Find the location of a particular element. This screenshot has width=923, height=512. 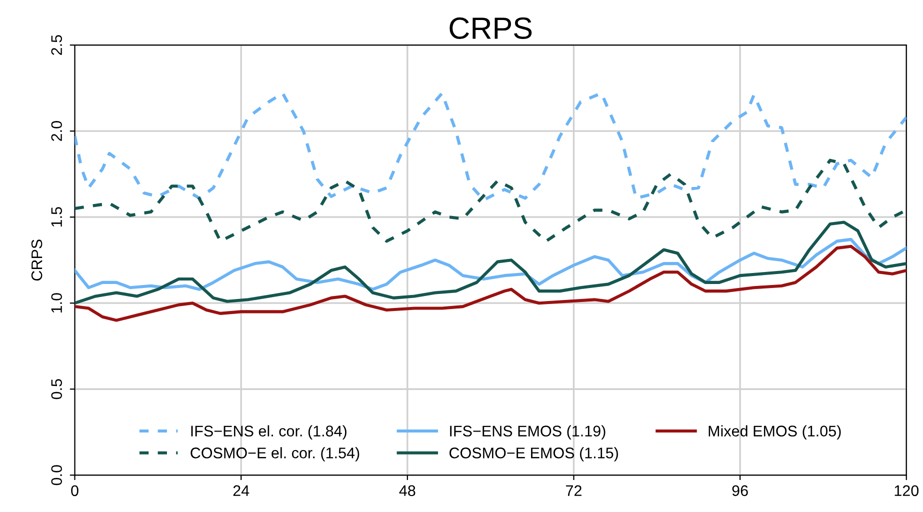

x-tick-label: 120 is located at coordinates (906, 490).